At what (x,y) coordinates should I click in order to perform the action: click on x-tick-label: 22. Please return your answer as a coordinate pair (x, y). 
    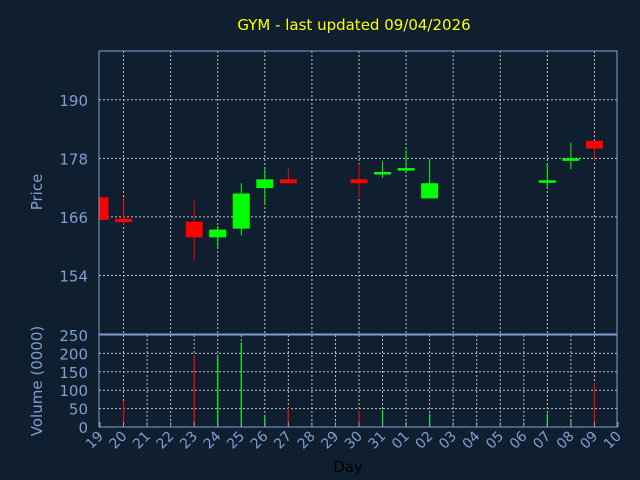
    Looking at the image, I should click on (166, 441).